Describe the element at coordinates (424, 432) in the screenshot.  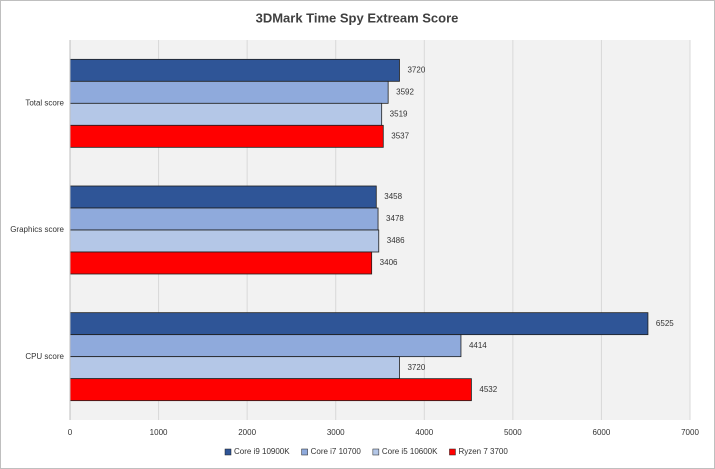
I see `x-tick-label: 4000` at that location.